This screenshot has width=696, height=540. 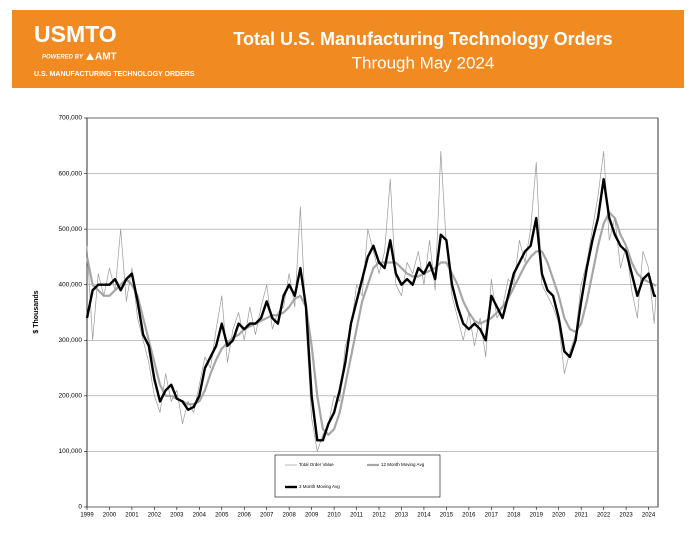 I want to click on y-tick-label: 600,000, so click(x=71, y=173).